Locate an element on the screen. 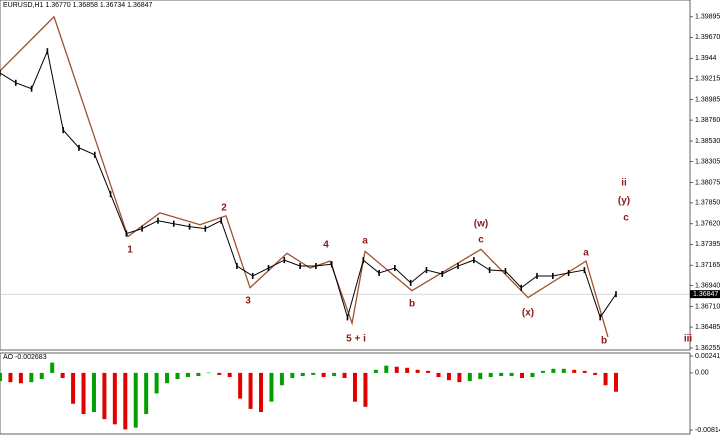 The height and width of the screenshot is (440, 720). y-tick-label: 1.38305 is located at coordinates (707, 161).